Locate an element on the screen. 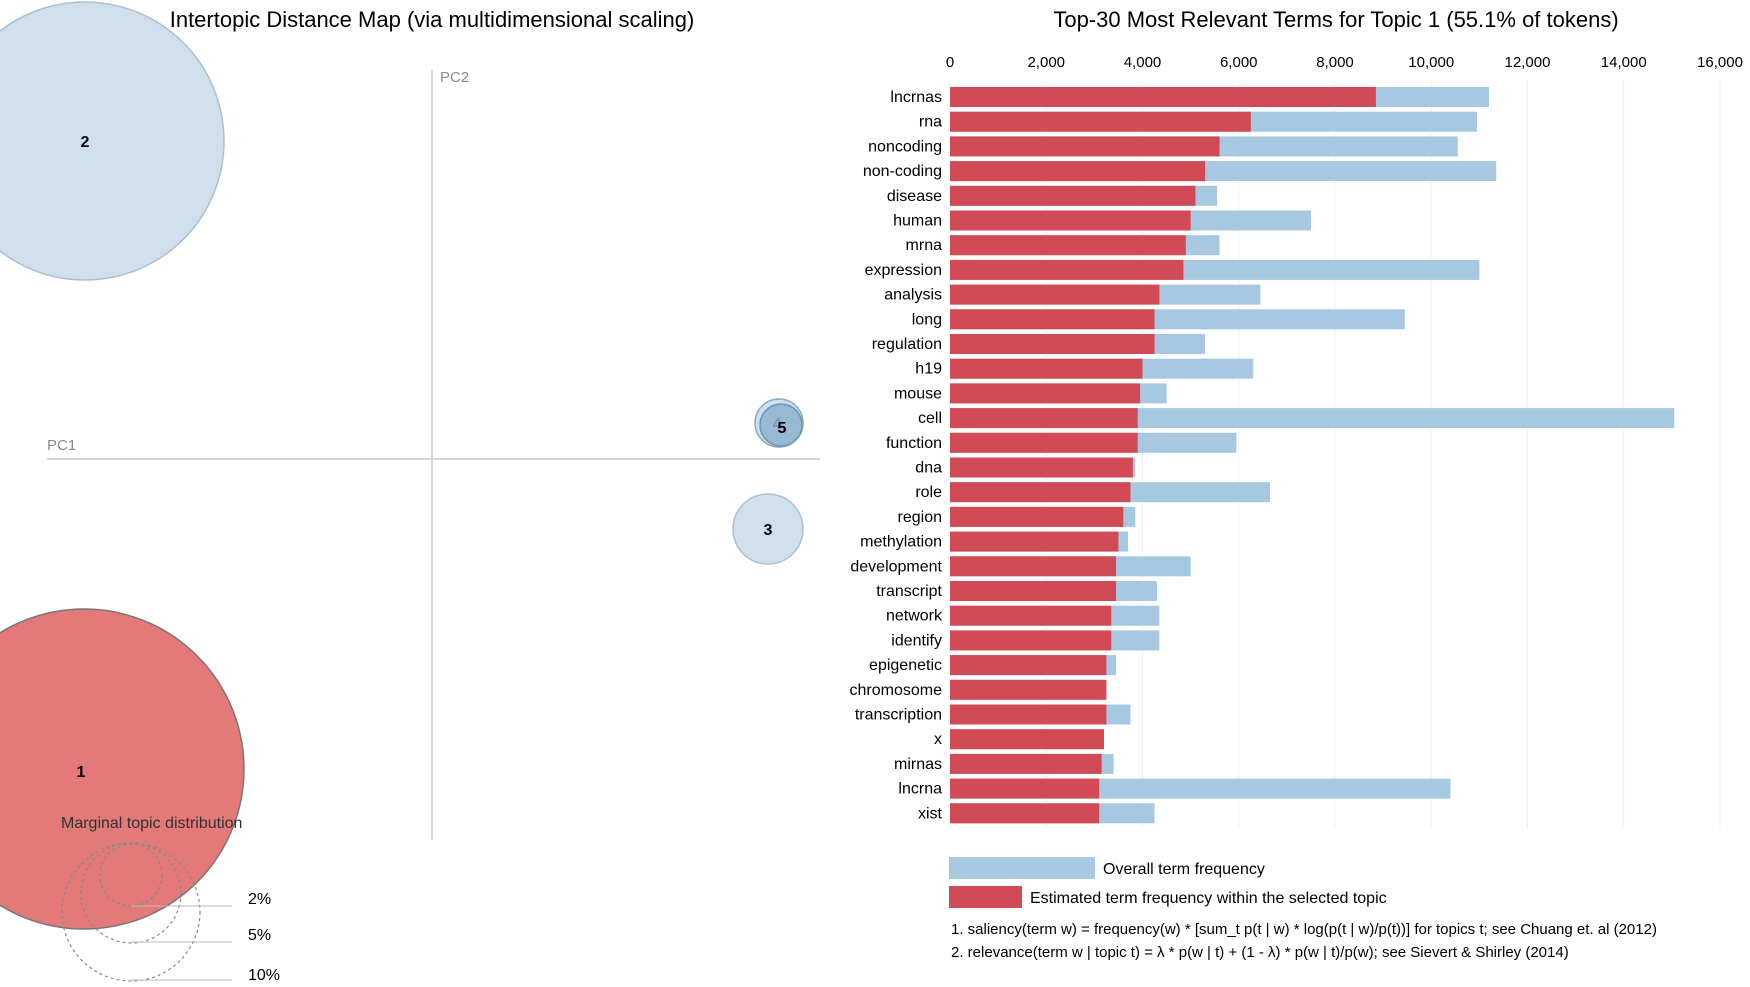  term-row-chromosome: chromosome is located at coordinates (978, 689).